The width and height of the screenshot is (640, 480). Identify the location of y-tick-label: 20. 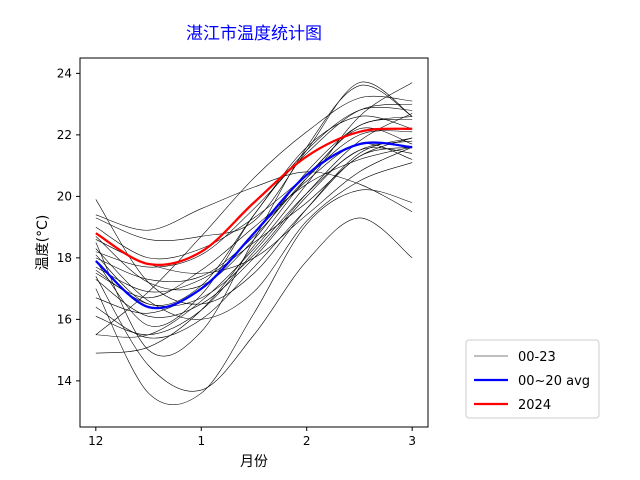
(64, 196).